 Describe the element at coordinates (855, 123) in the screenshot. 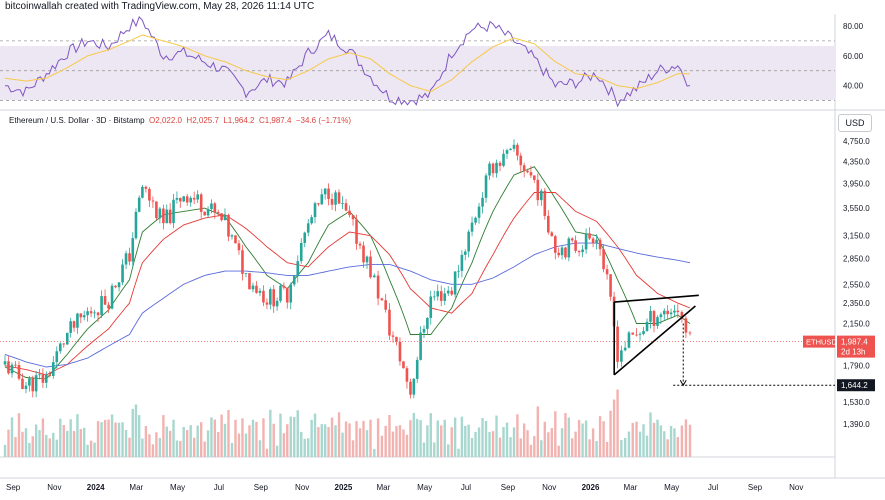

I see `currency-button: USD` at that location.